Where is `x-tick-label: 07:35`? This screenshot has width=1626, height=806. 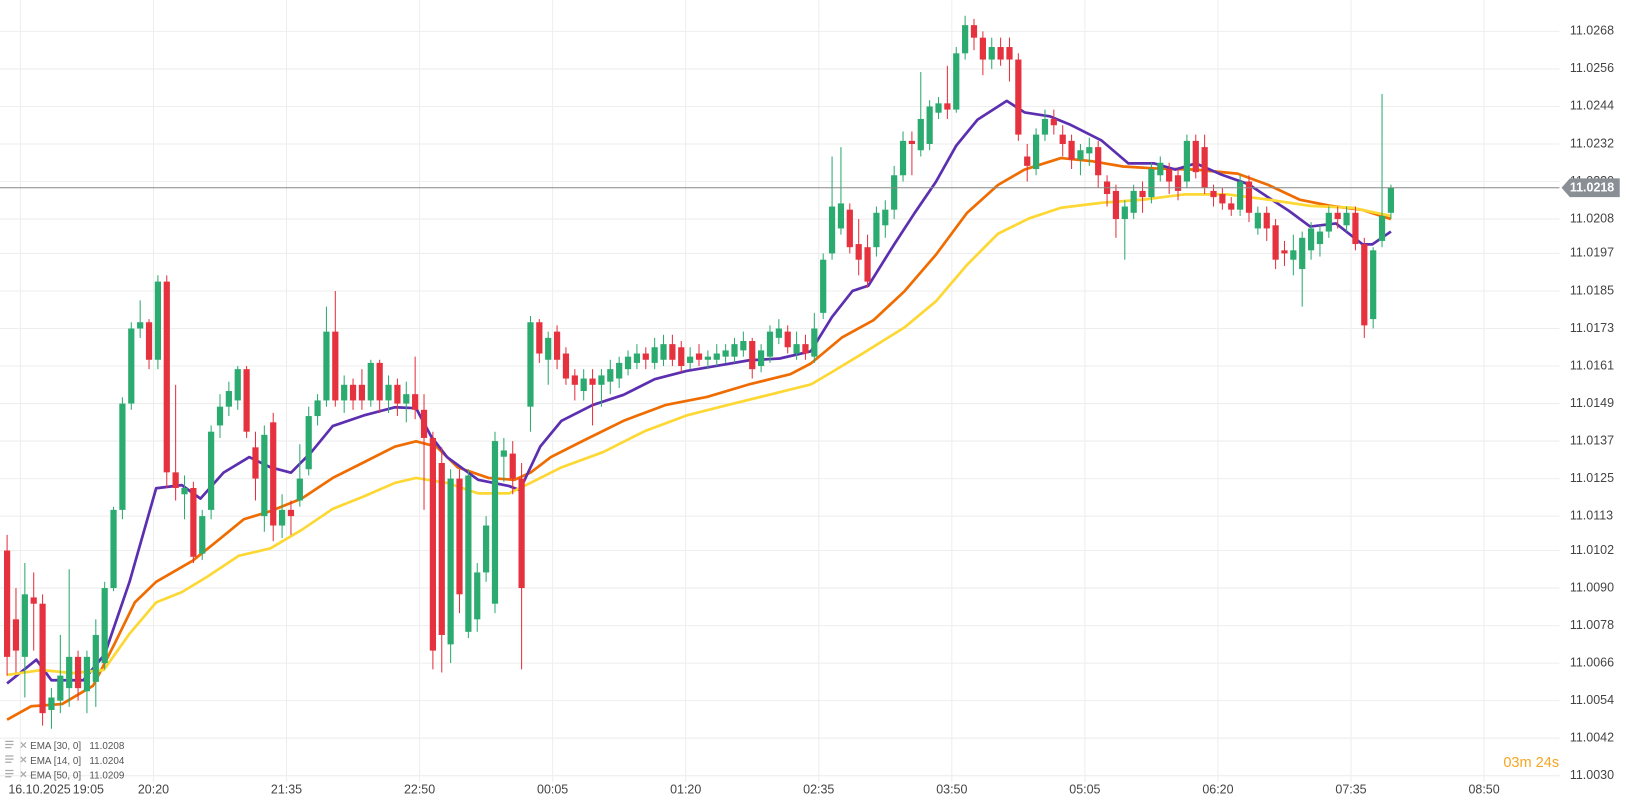
x-tick-label: 07:35 is located at coordinates (1350, 790).